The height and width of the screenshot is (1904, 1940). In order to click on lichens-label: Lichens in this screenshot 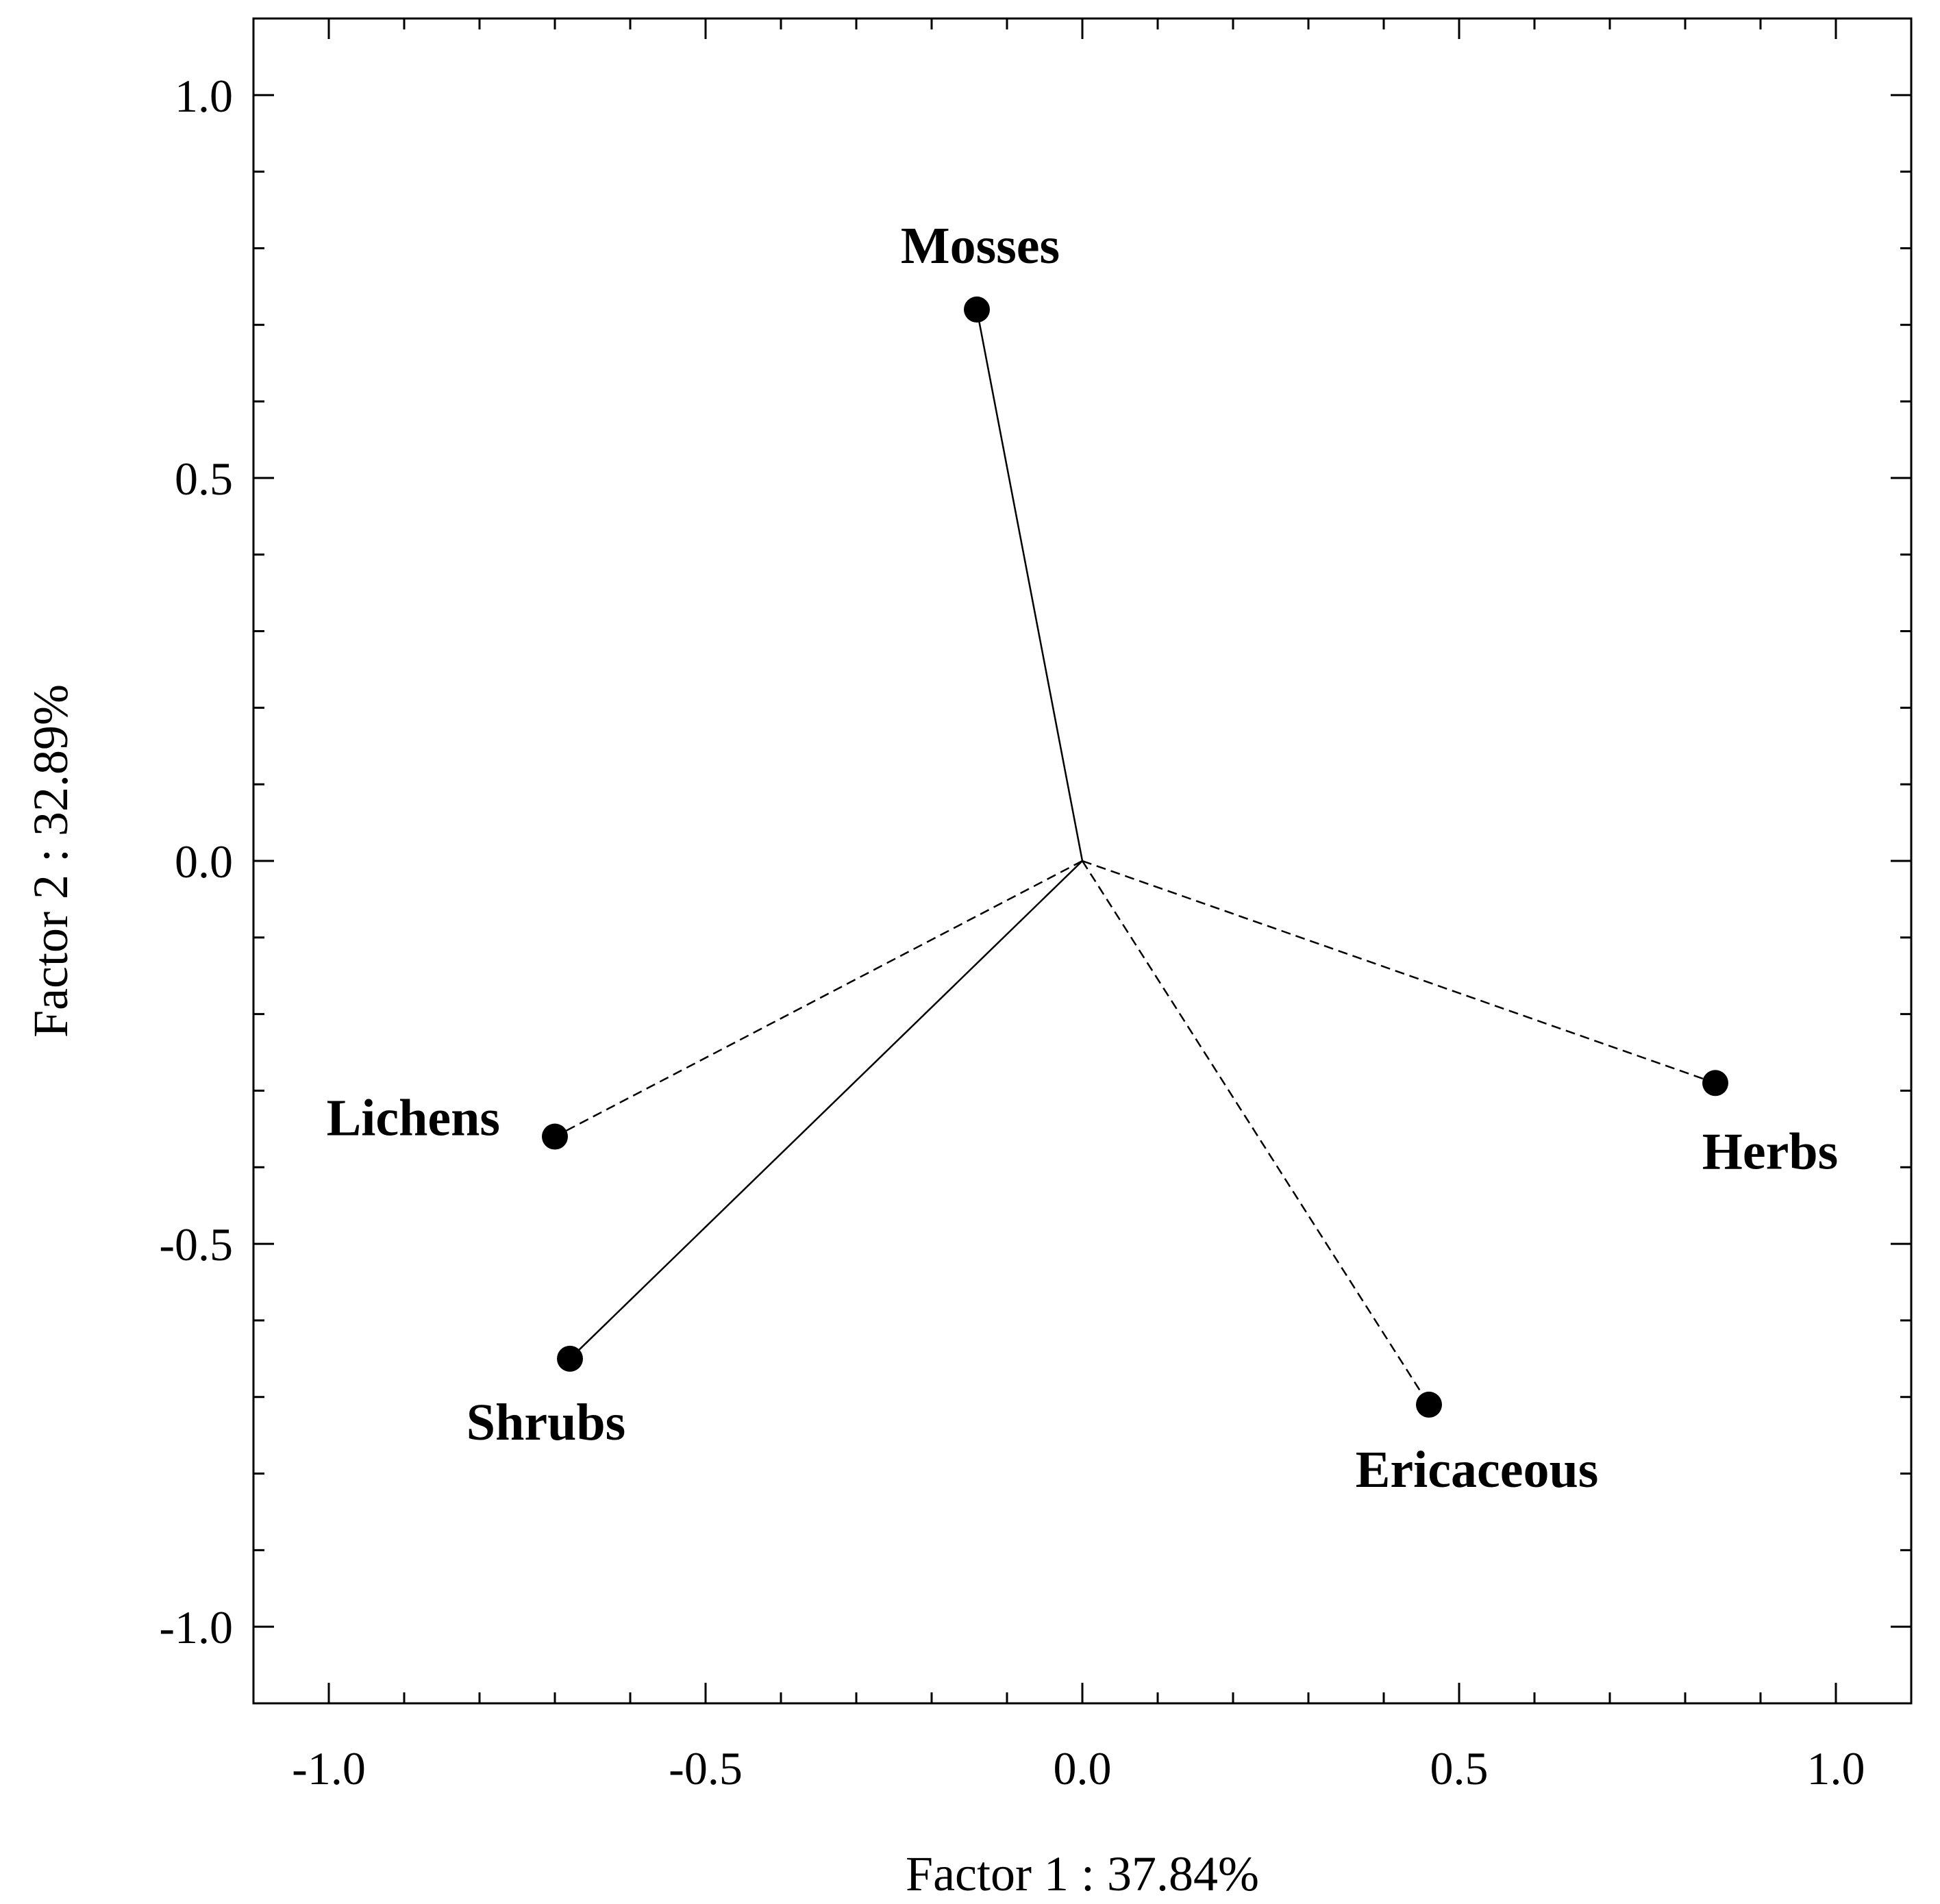, I will do `click(413, 1118)`.